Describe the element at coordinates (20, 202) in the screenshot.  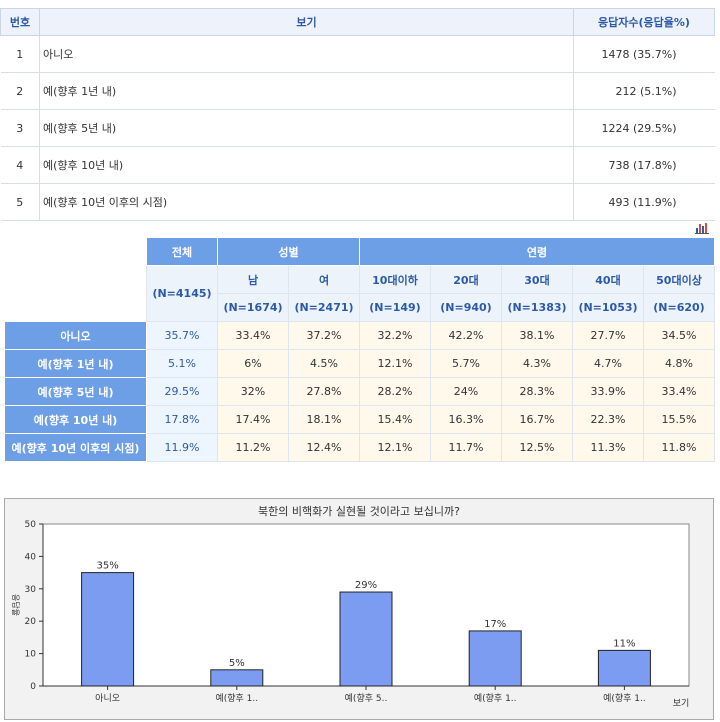
I see `answer-num: 5` at that location.